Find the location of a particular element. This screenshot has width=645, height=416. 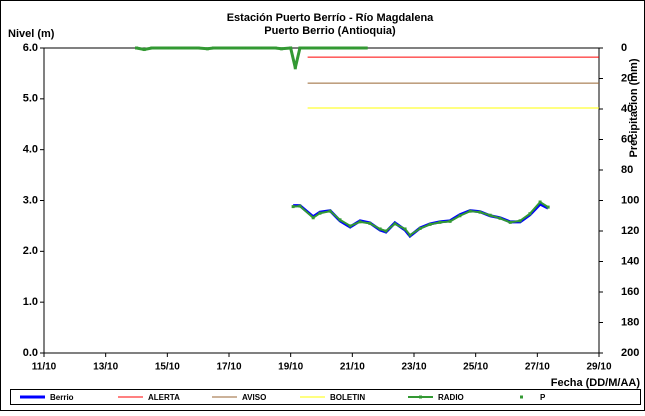

y2-tick-label: 80 is located at coordinates (627, 170).